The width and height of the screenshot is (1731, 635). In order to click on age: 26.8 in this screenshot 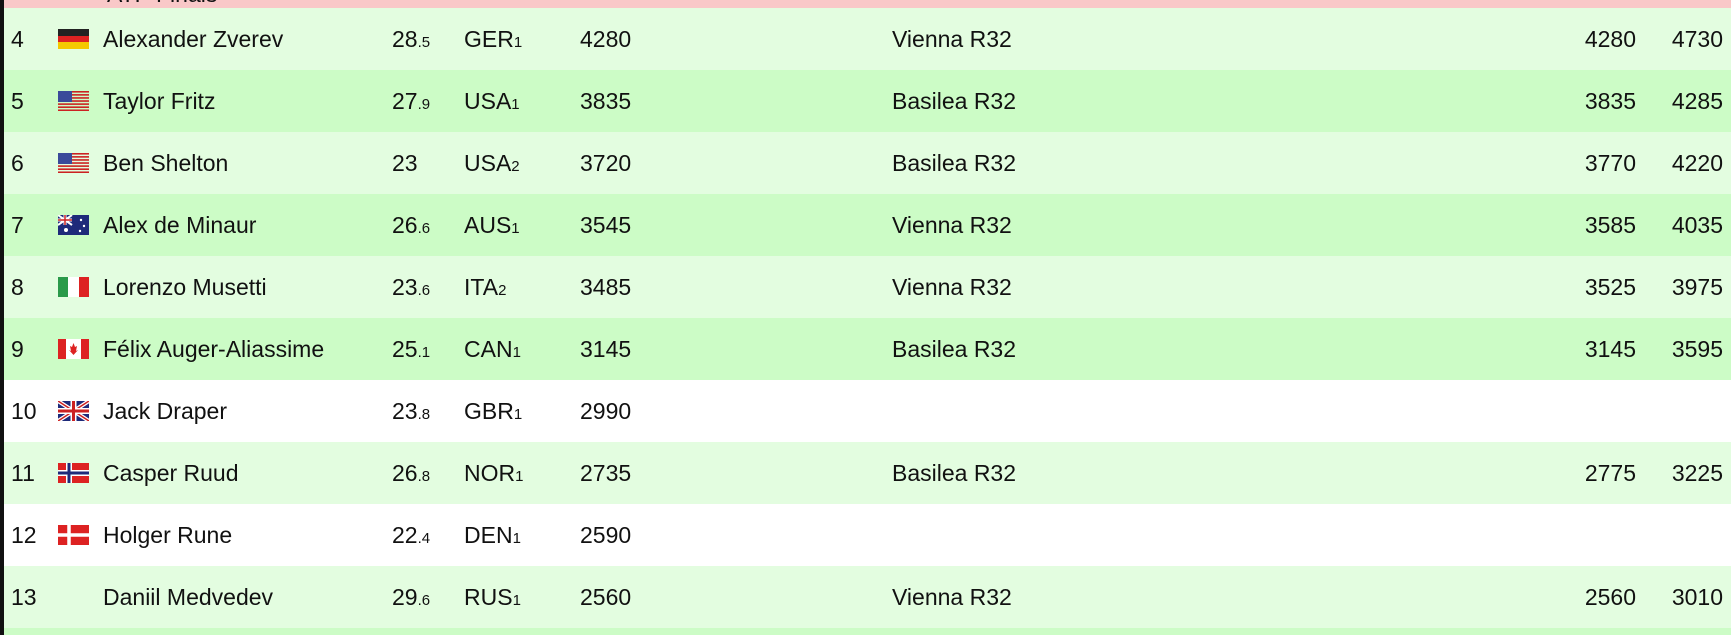, I will do `click(411, 475)`.